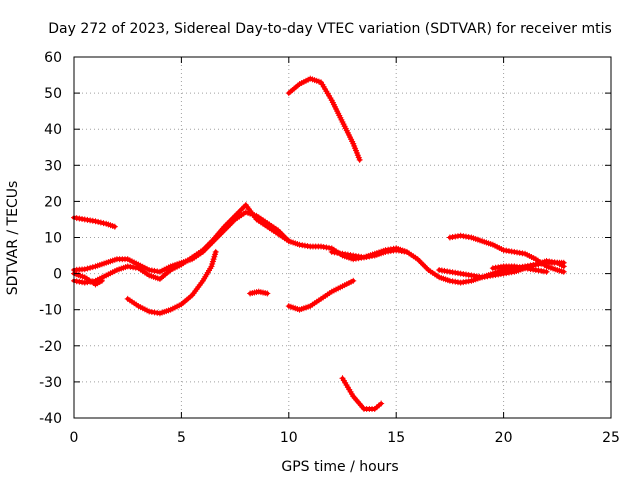  Describe the element at coordinates (50, 311) in the screenshot. I see `y-tick-label: -10` at that location.